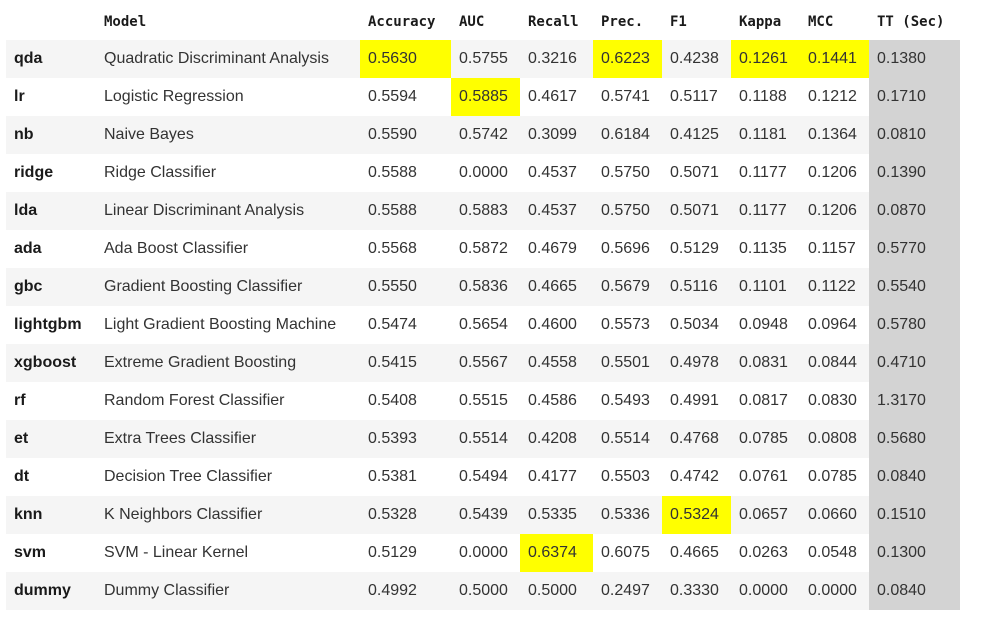 The height and width of the screenshot is (624, 984). I want to click on cell-f1: 0.4125, so click(696, 135).